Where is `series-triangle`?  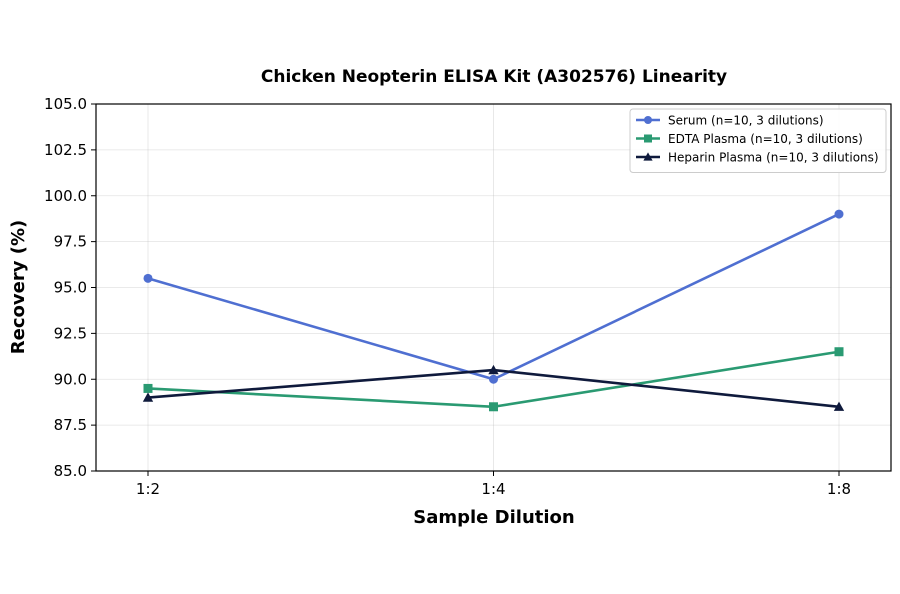
series-triangle is located at coordinates (493, 387).